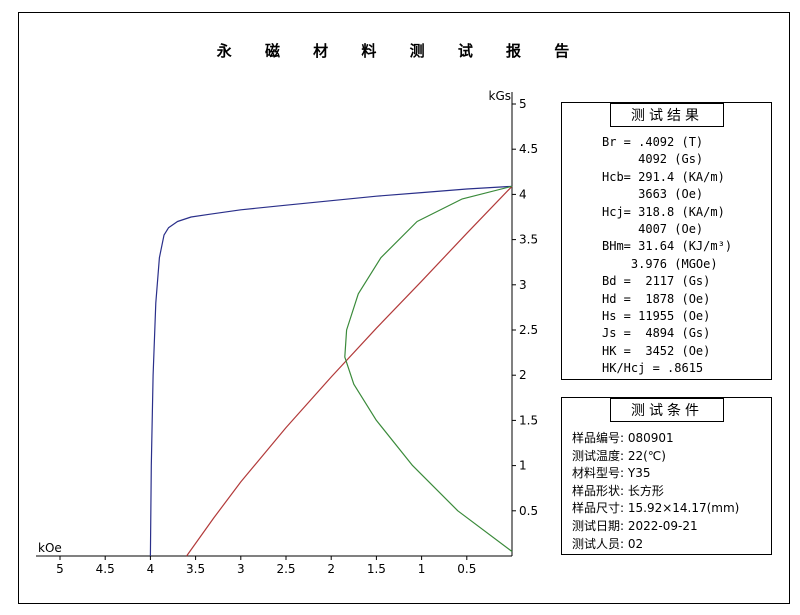  What do you see at coordinates (663, 176) in the screenshot?
I see `result-line: Hcb= 291.4 (KA/m)` at bounding box center [663, 176].